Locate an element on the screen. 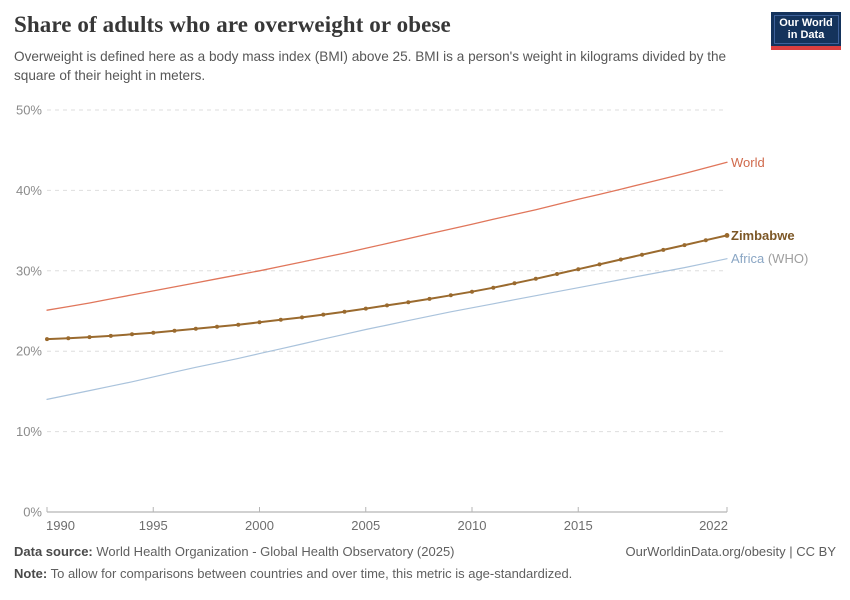  series-end-marker is located at coordinates (727, 235).